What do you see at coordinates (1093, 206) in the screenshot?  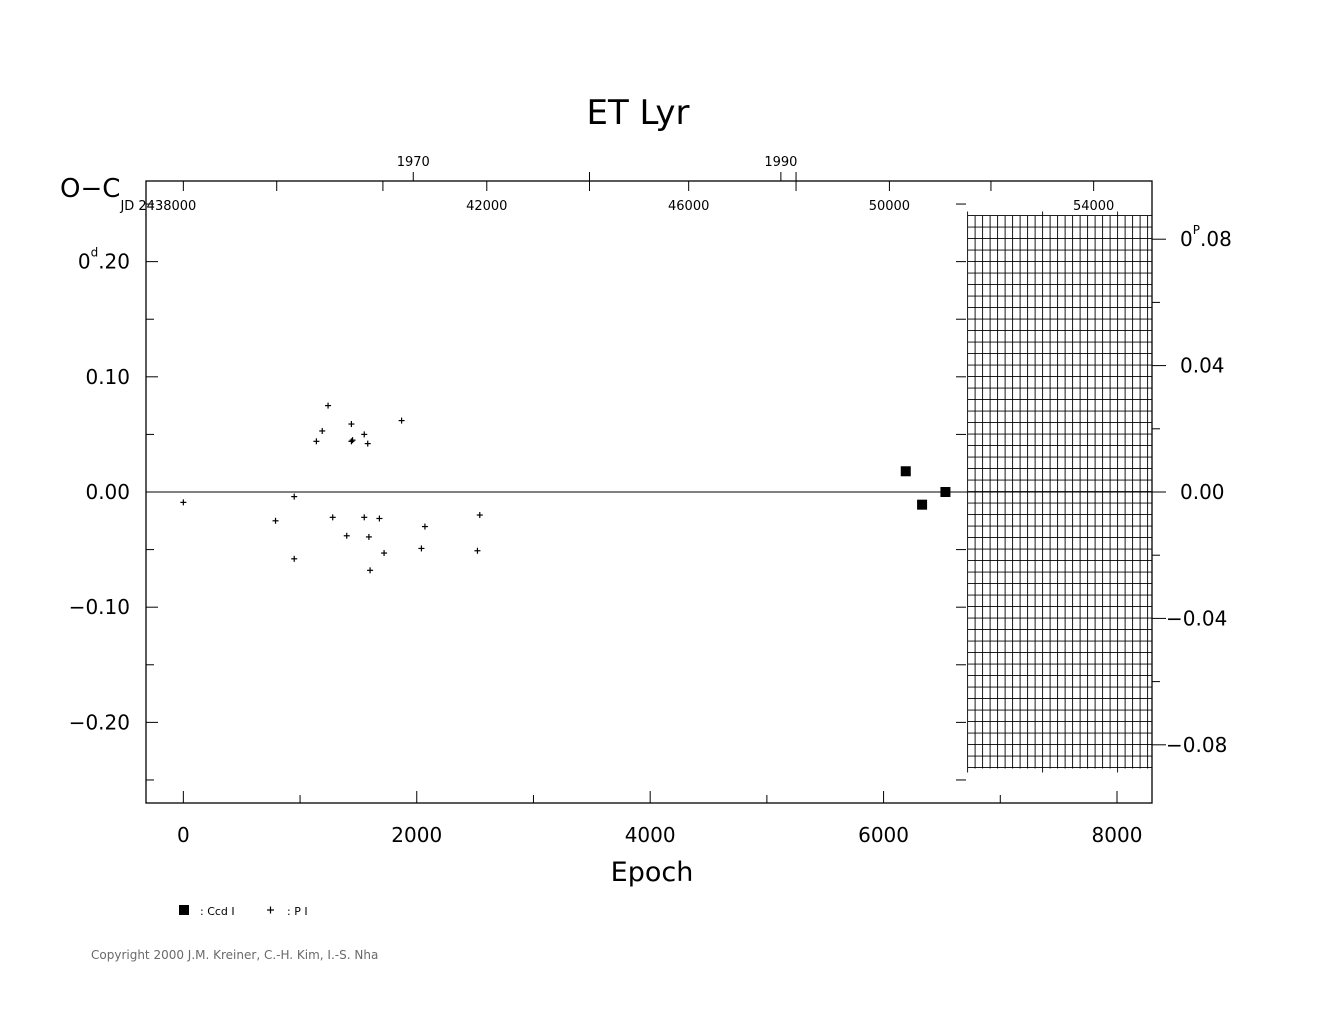 I see `jd-tick-label: 54000` at bounding box center [1093, 206].